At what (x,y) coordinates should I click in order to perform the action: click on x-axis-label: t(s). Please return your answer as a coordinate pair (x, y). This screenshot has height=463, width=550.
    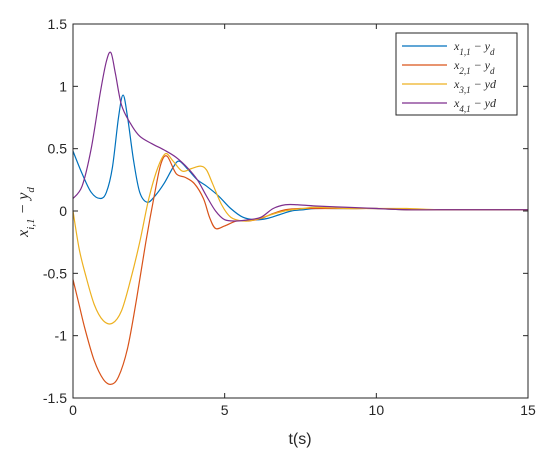
    Looking at the image, I should click on (299, 439).